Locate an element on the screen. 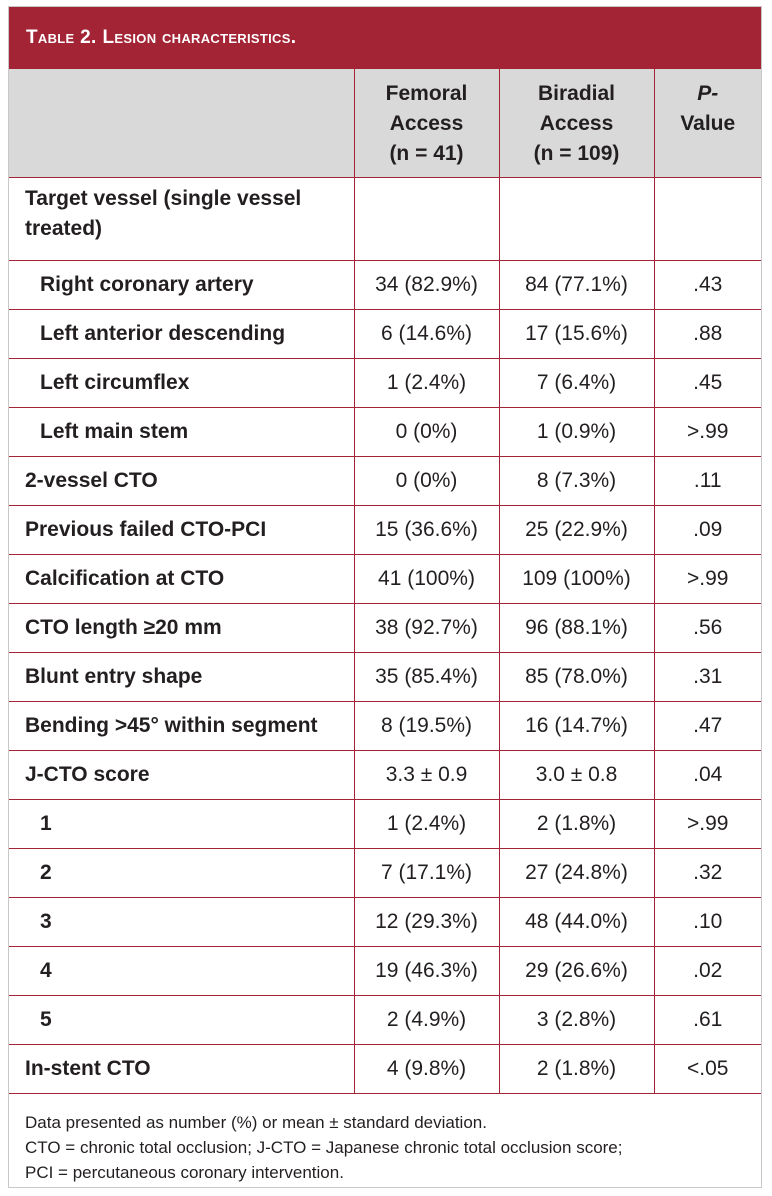  cell-p-value: .47 is located at coordinates (707, 726).